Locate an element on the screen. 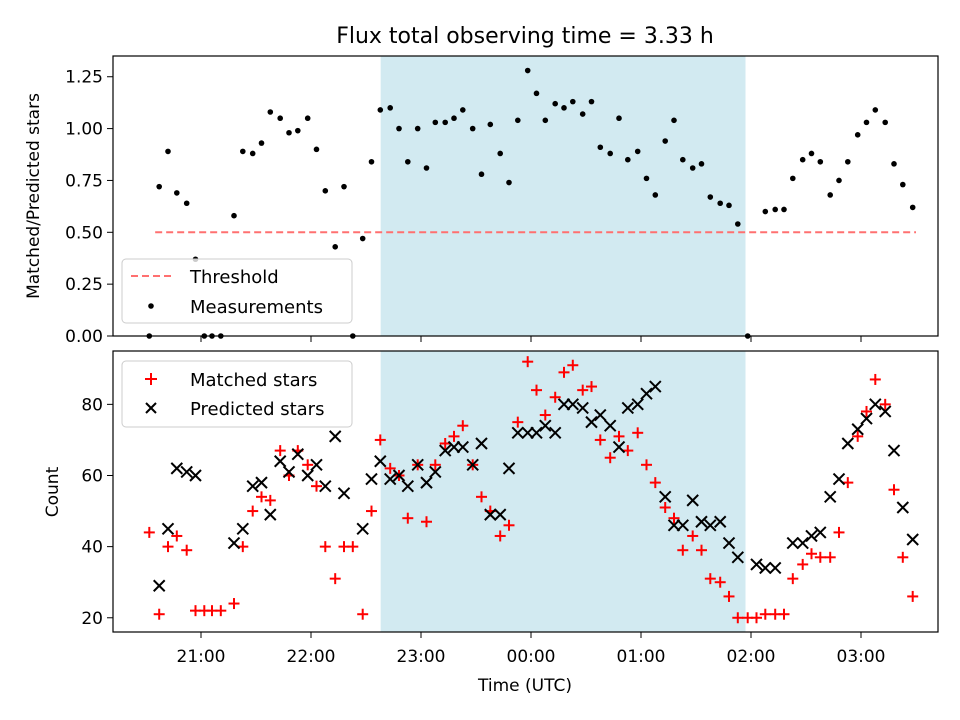 Image resolution: width=960 pixels, height=720 pixels. ratio-y-tick-label: 1.25 is located at coordinates (84, 78).